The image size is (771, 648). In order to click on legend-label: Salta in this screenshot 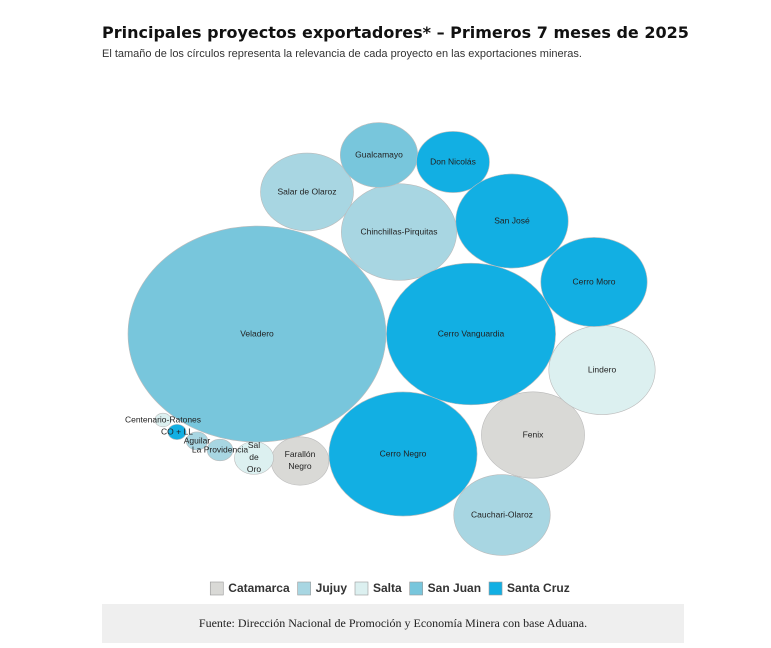, I will do `click(387, 588)`.